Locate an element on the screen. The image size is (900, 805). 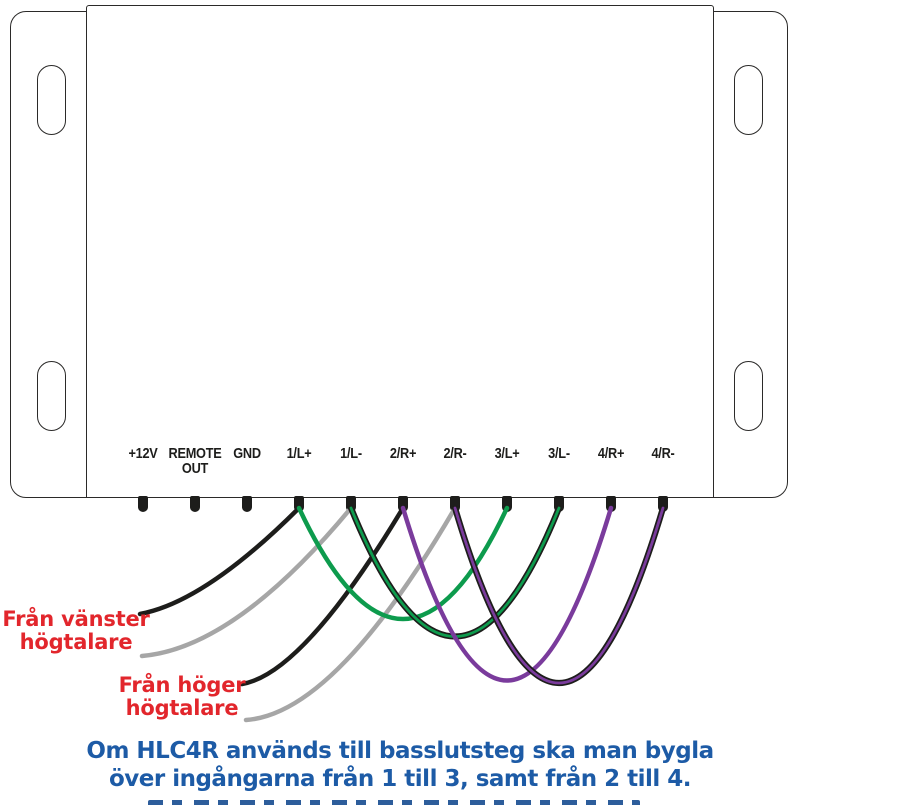
left-speaker-label-line1: Från vänster is located at coordinates (76, 619).